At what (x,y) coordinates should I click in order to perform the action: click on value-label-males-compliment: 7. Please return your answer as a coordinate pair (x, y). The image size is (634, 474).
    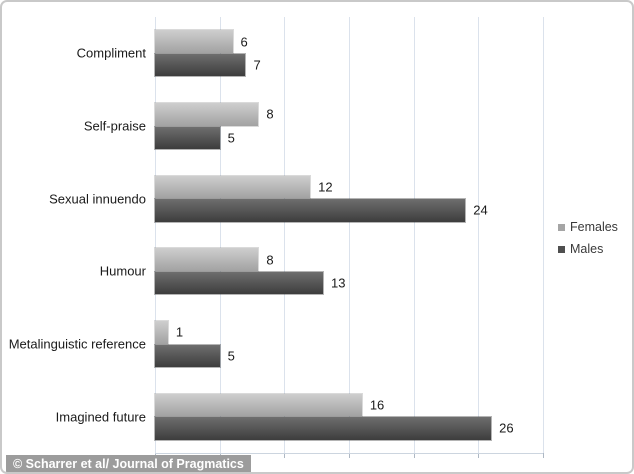
    Looking at the image, I should click on (257, 65).